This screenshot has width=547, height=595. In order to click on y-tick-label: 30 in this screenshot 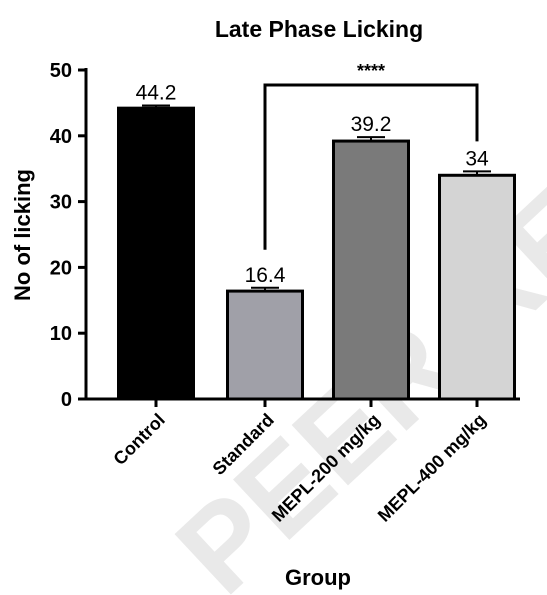, I will do `click(61, 203)`.